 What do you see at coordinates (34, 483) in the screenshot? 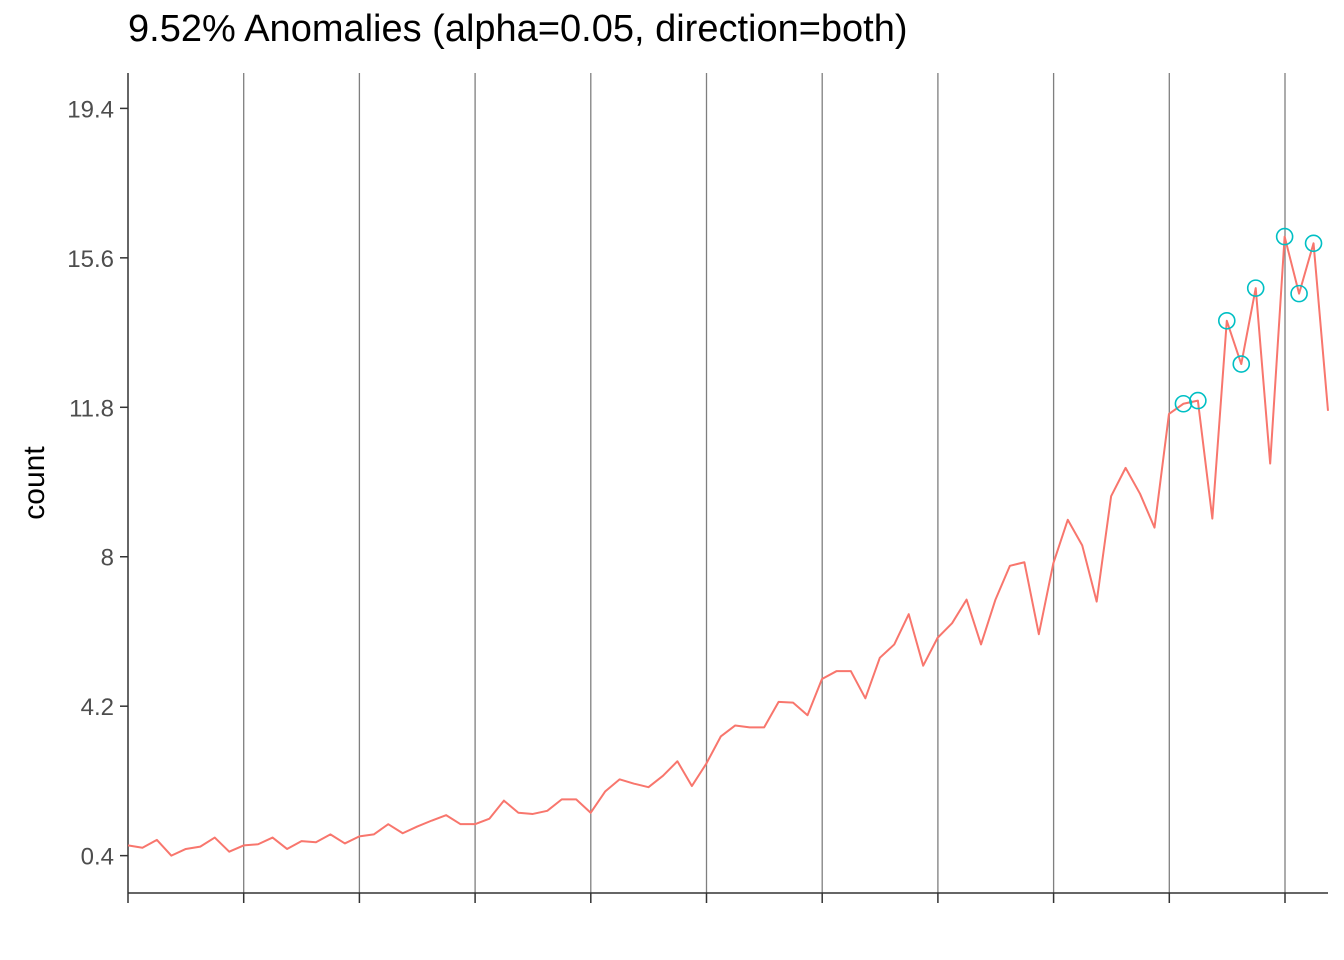
I see `y-axis-label: count` at bounding box center [34, 483].